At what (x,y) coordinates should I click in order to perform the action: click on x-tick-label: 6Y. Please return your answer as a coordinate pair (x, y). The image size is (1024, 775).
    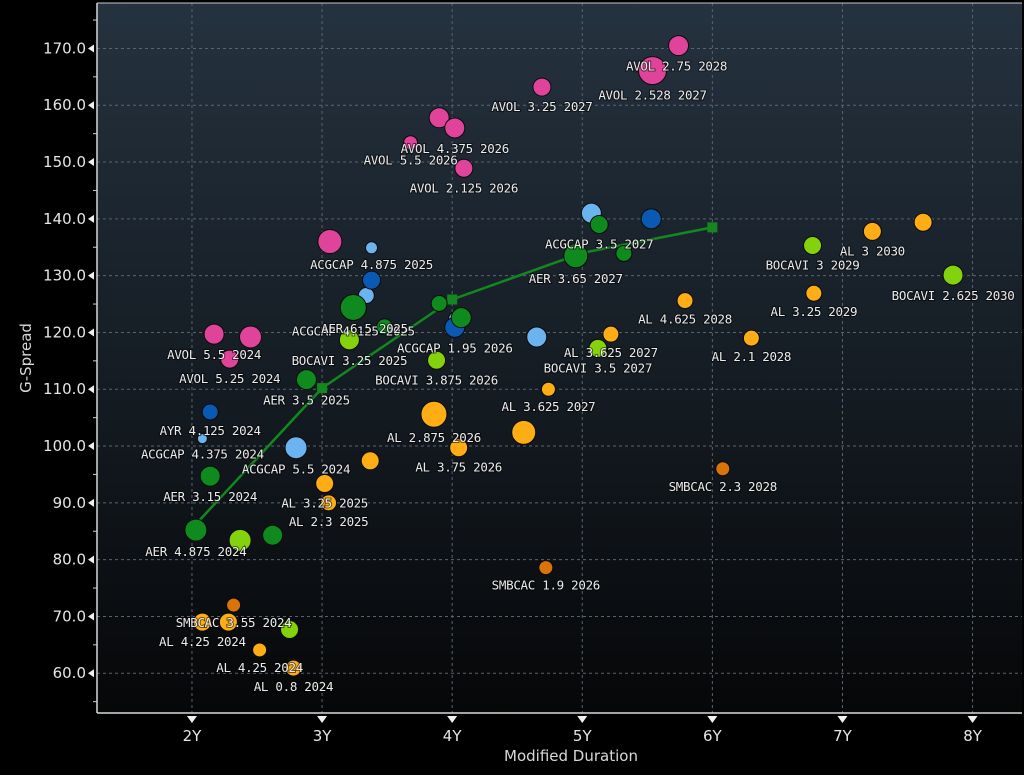
    Looking at the image, I should click on (713, 736).